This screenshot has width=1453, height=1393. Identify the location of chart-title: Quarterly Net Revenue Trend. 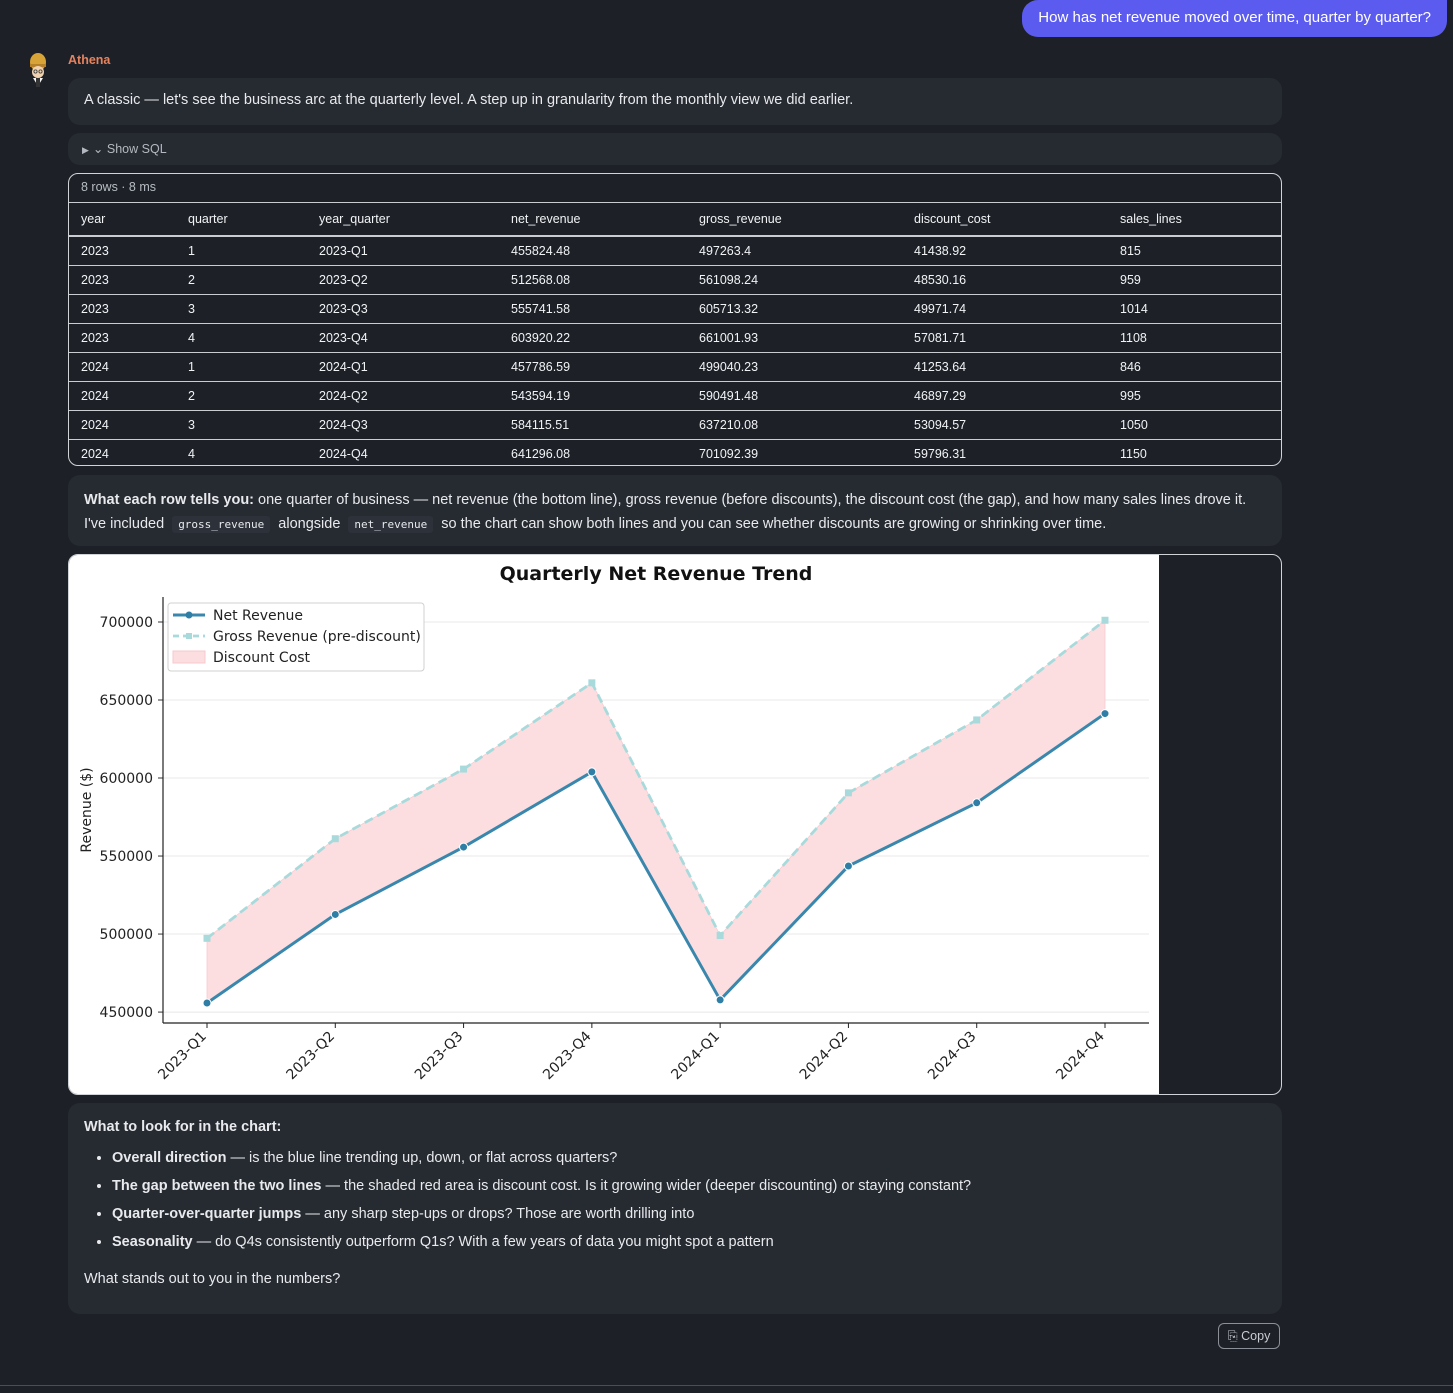
(656, 574).